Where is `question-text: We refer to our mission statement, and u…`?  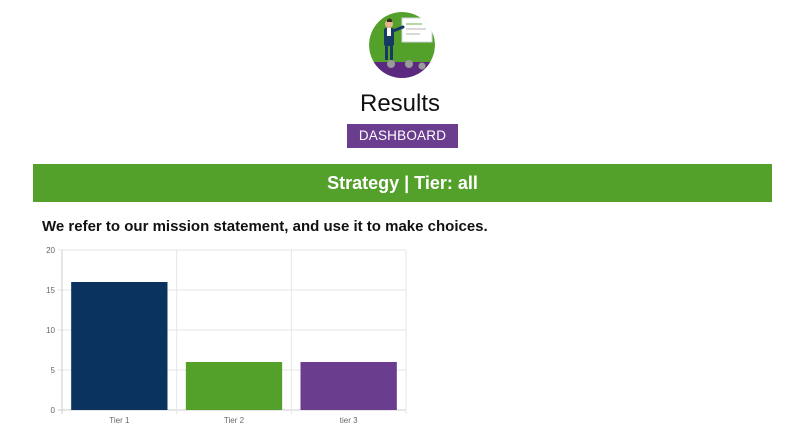
question-text: We refer to our mission statement, and u… is located at coordinates (265, 226).